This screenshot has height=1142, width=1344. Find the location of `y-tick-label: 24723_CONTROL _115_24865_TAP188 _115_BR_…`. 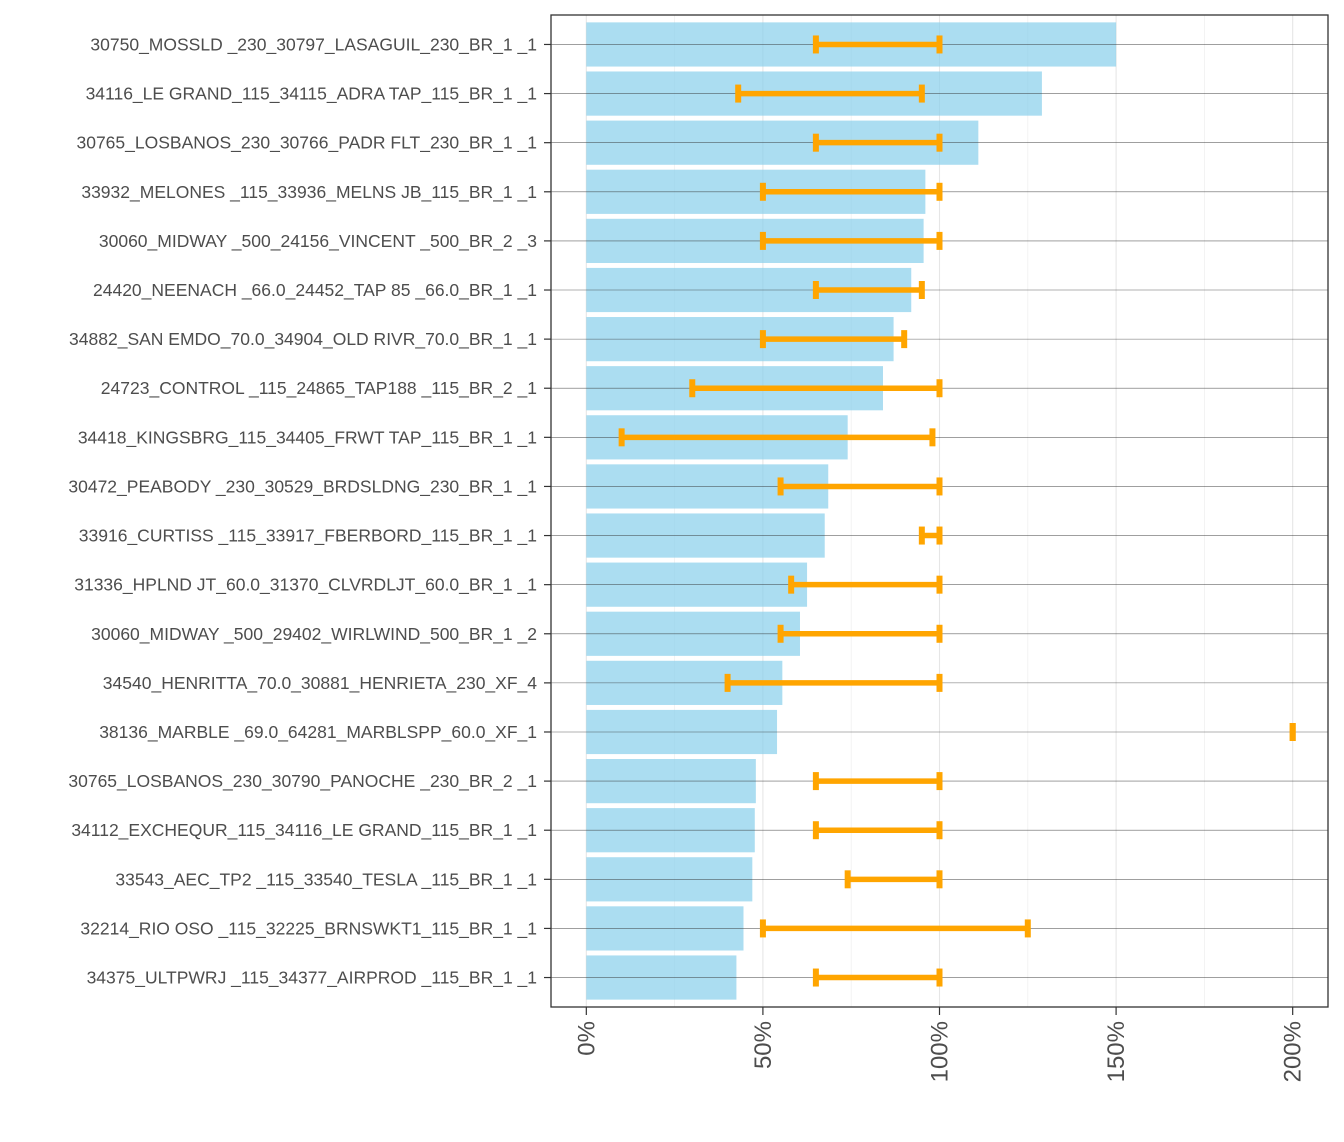

y-tick-label: 24723_CONTROL _115_24865_TAP188 _115_BR_… is located at coordinates (319, 388).